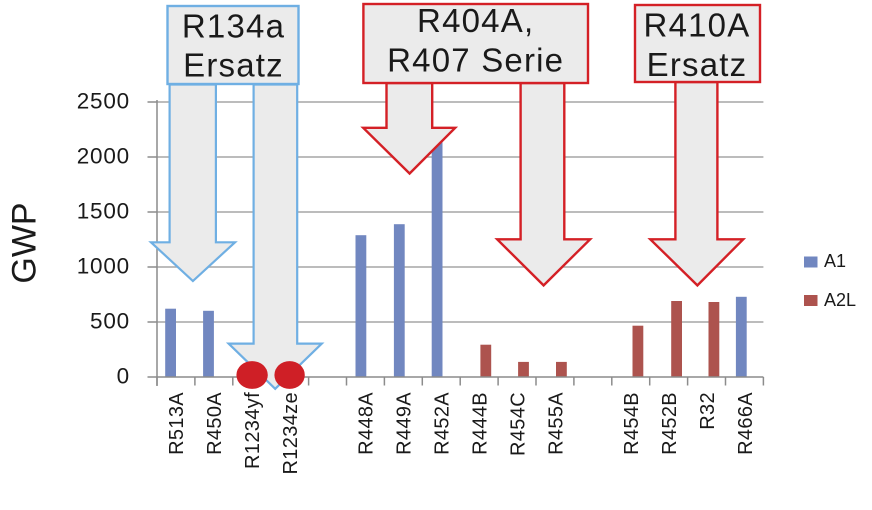 The height and width of the screenshot is (510, 872). Describe the element at coordinates (557, 423) in the screenshot. I see `svg-text: R455A` at that location.